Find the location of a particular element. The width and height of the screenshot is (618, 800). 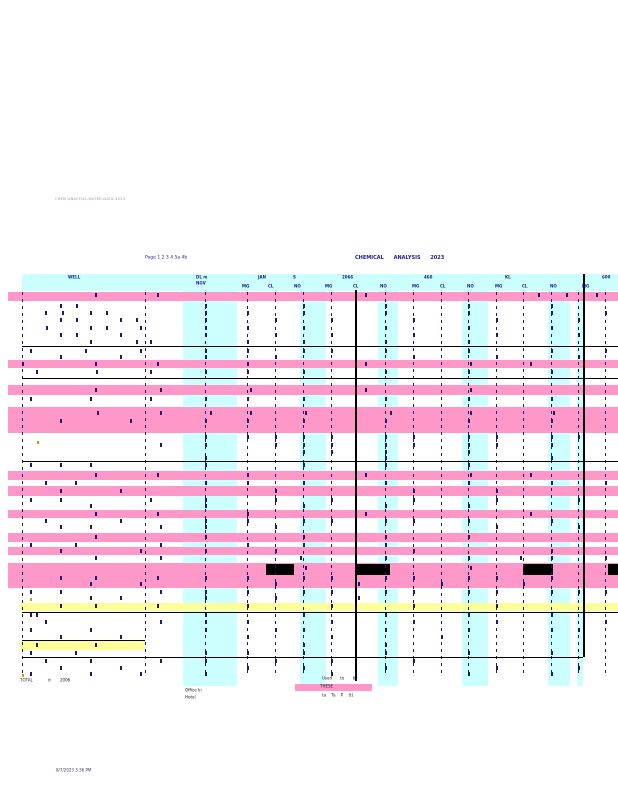

column-sub-label: CL is located at coordinates (525, 286).